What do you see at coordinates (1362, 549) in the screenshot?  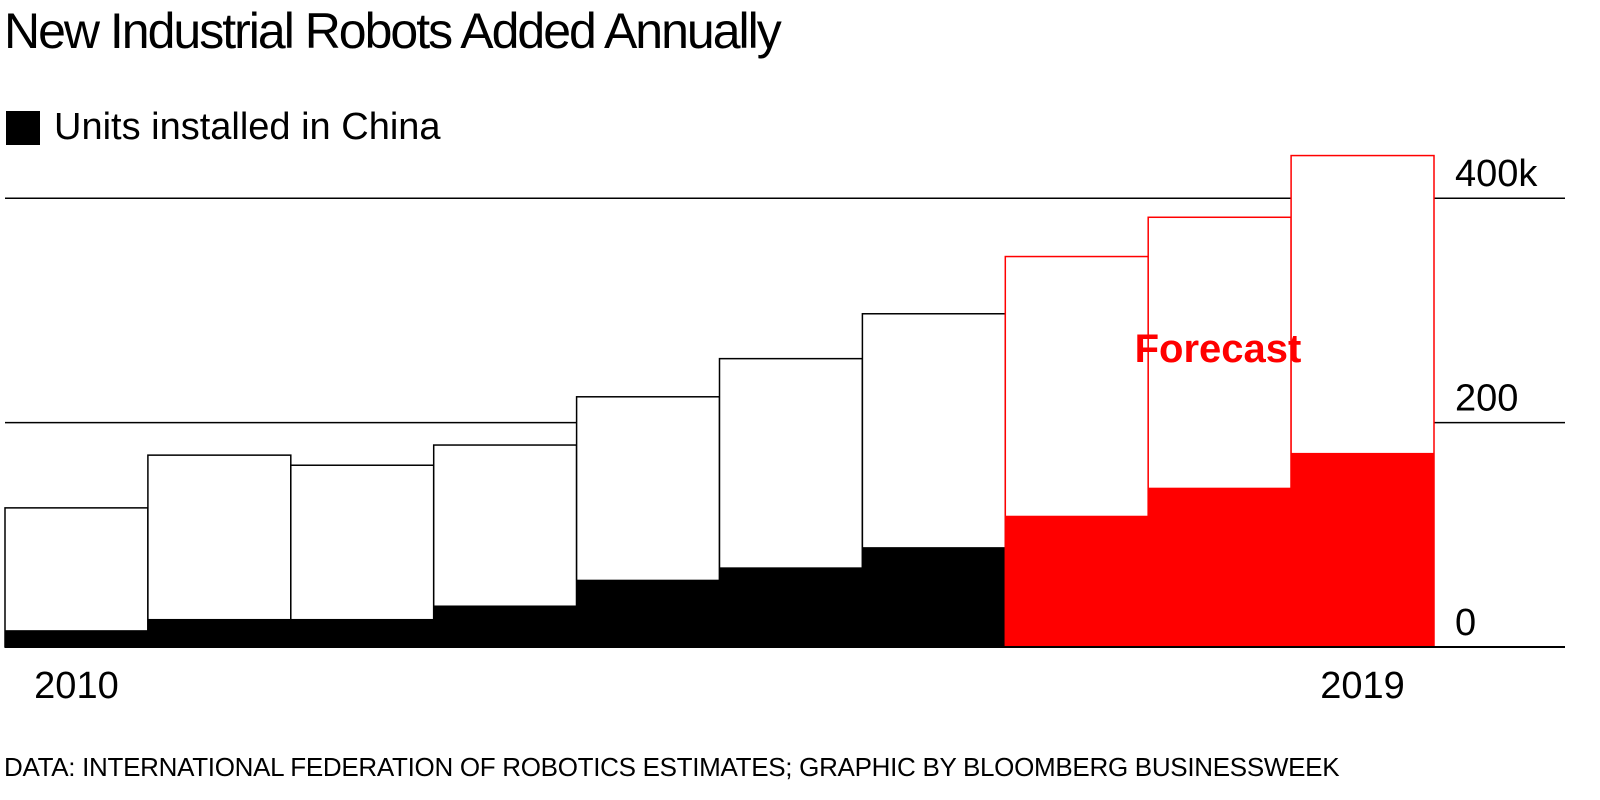 I see `bar-china-2019` at bounding box center [1362, 549].